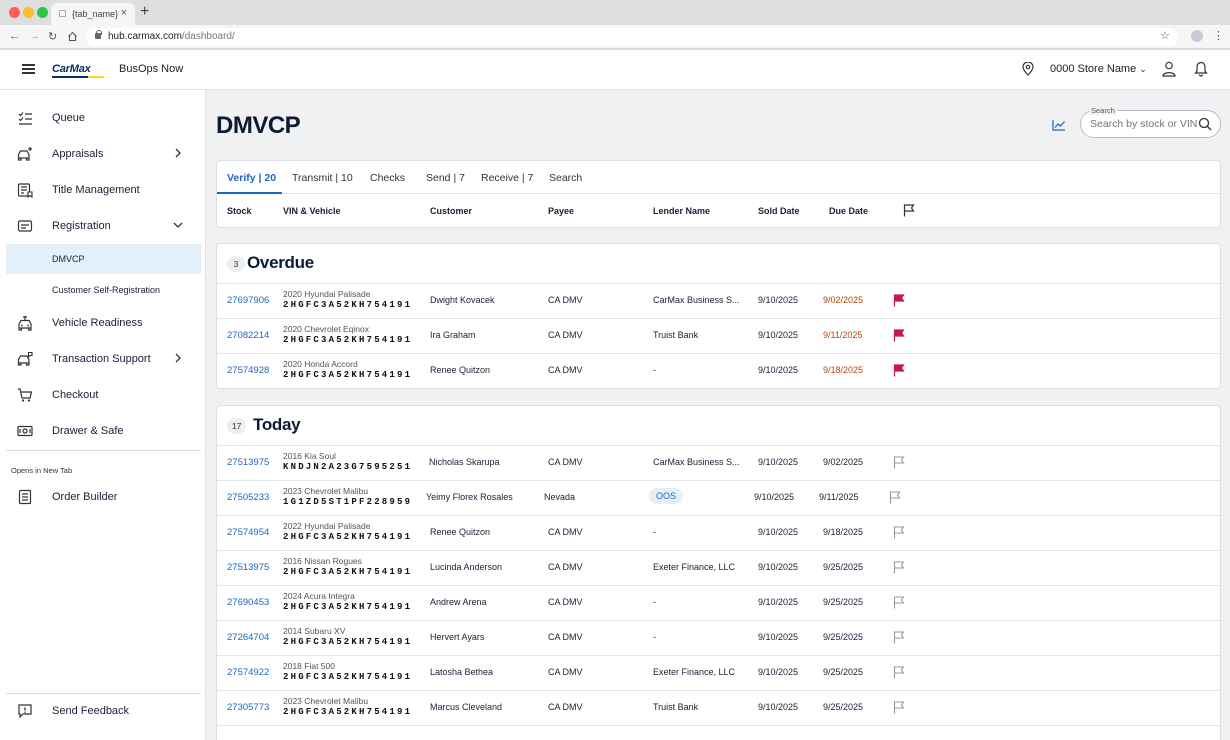 This screenshot has height=740, width=1230. I want to click on vehicle-name: 2014 Subaru XV, so click(314, 631).